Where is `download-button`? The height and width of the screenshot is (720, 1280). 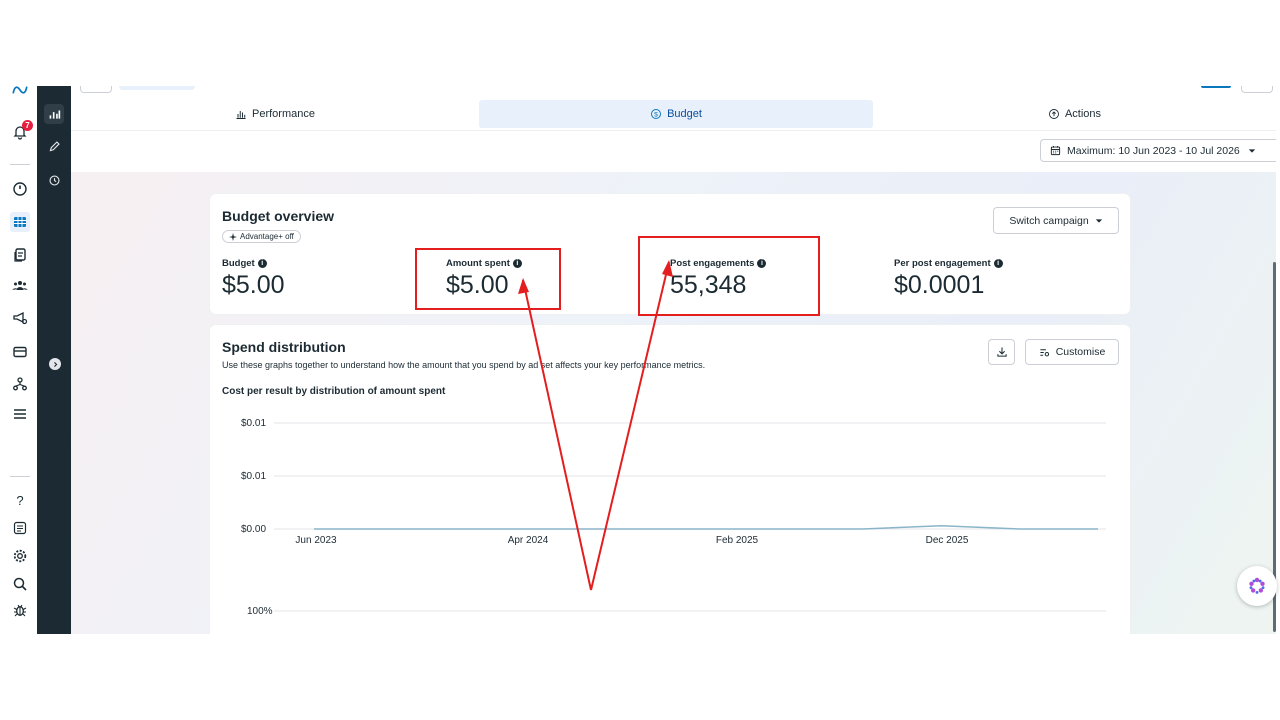
download-button is located at coordinates (1001, 352).